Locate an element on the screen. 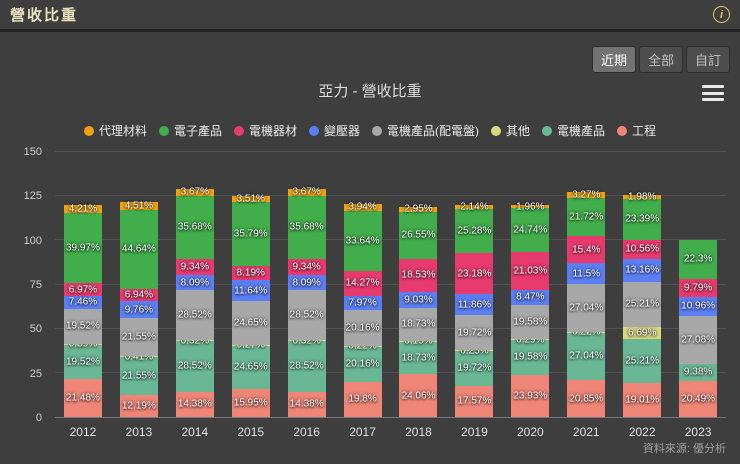  segment-value-label: 20.85% is located at coordinates (586, 399).